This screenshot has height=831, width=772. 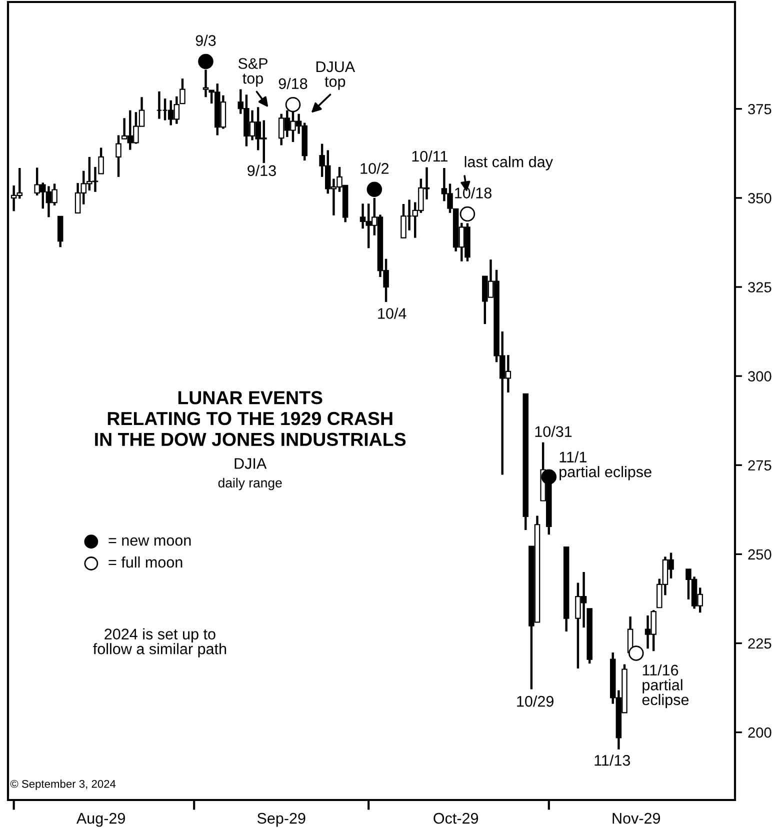 I want to click on annotation: 11/1 partial eclipse, so click(x=606, y=465).